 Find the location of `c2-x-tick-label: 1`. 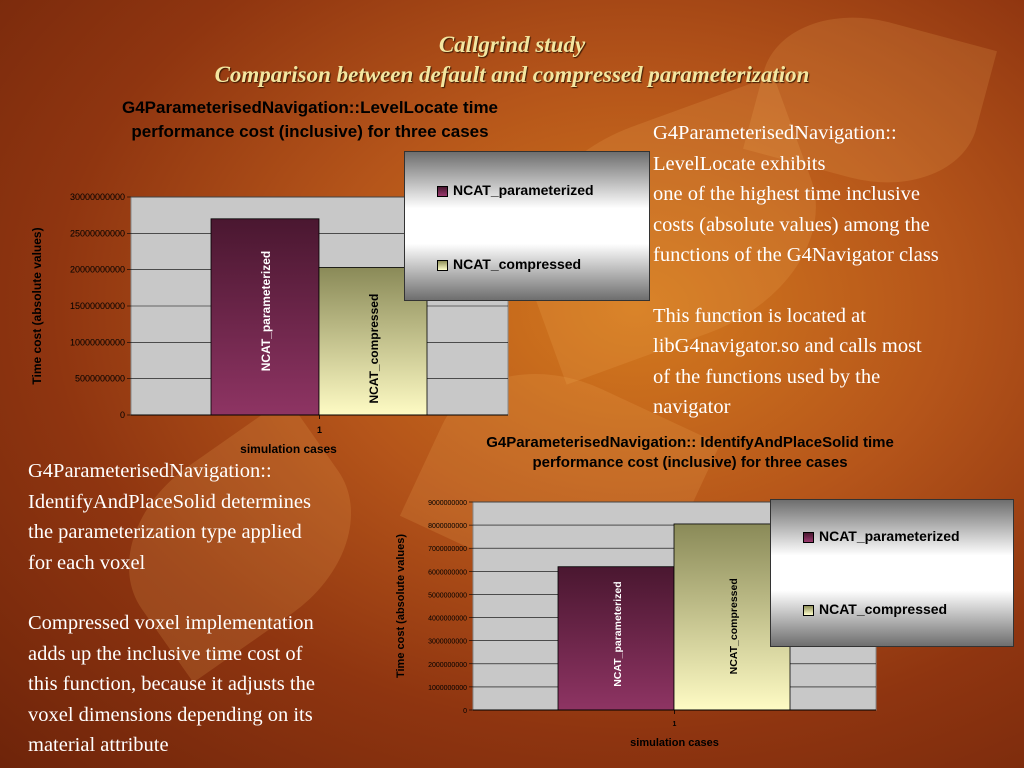

c2-x-tick-label: 1 is located at coordinates (675, 724).